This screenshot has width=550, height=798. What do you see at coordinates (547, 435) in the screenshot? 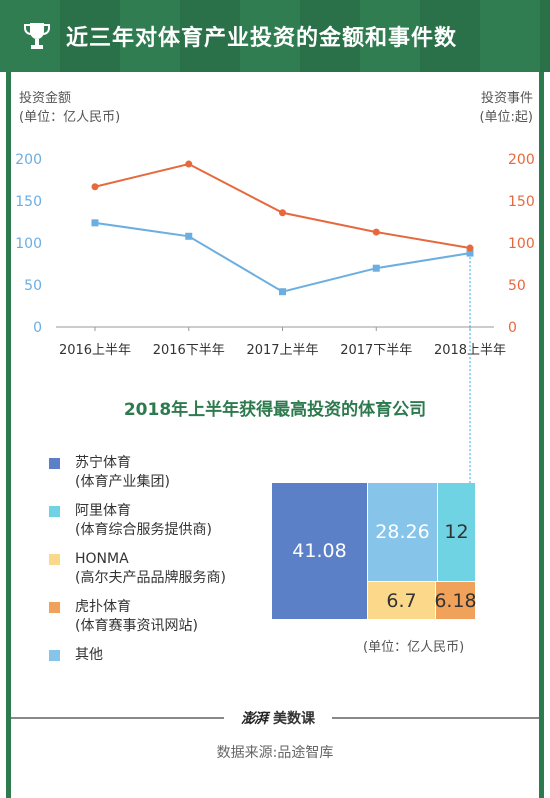
I see `right-court-line` at bounding box center [547, 435].